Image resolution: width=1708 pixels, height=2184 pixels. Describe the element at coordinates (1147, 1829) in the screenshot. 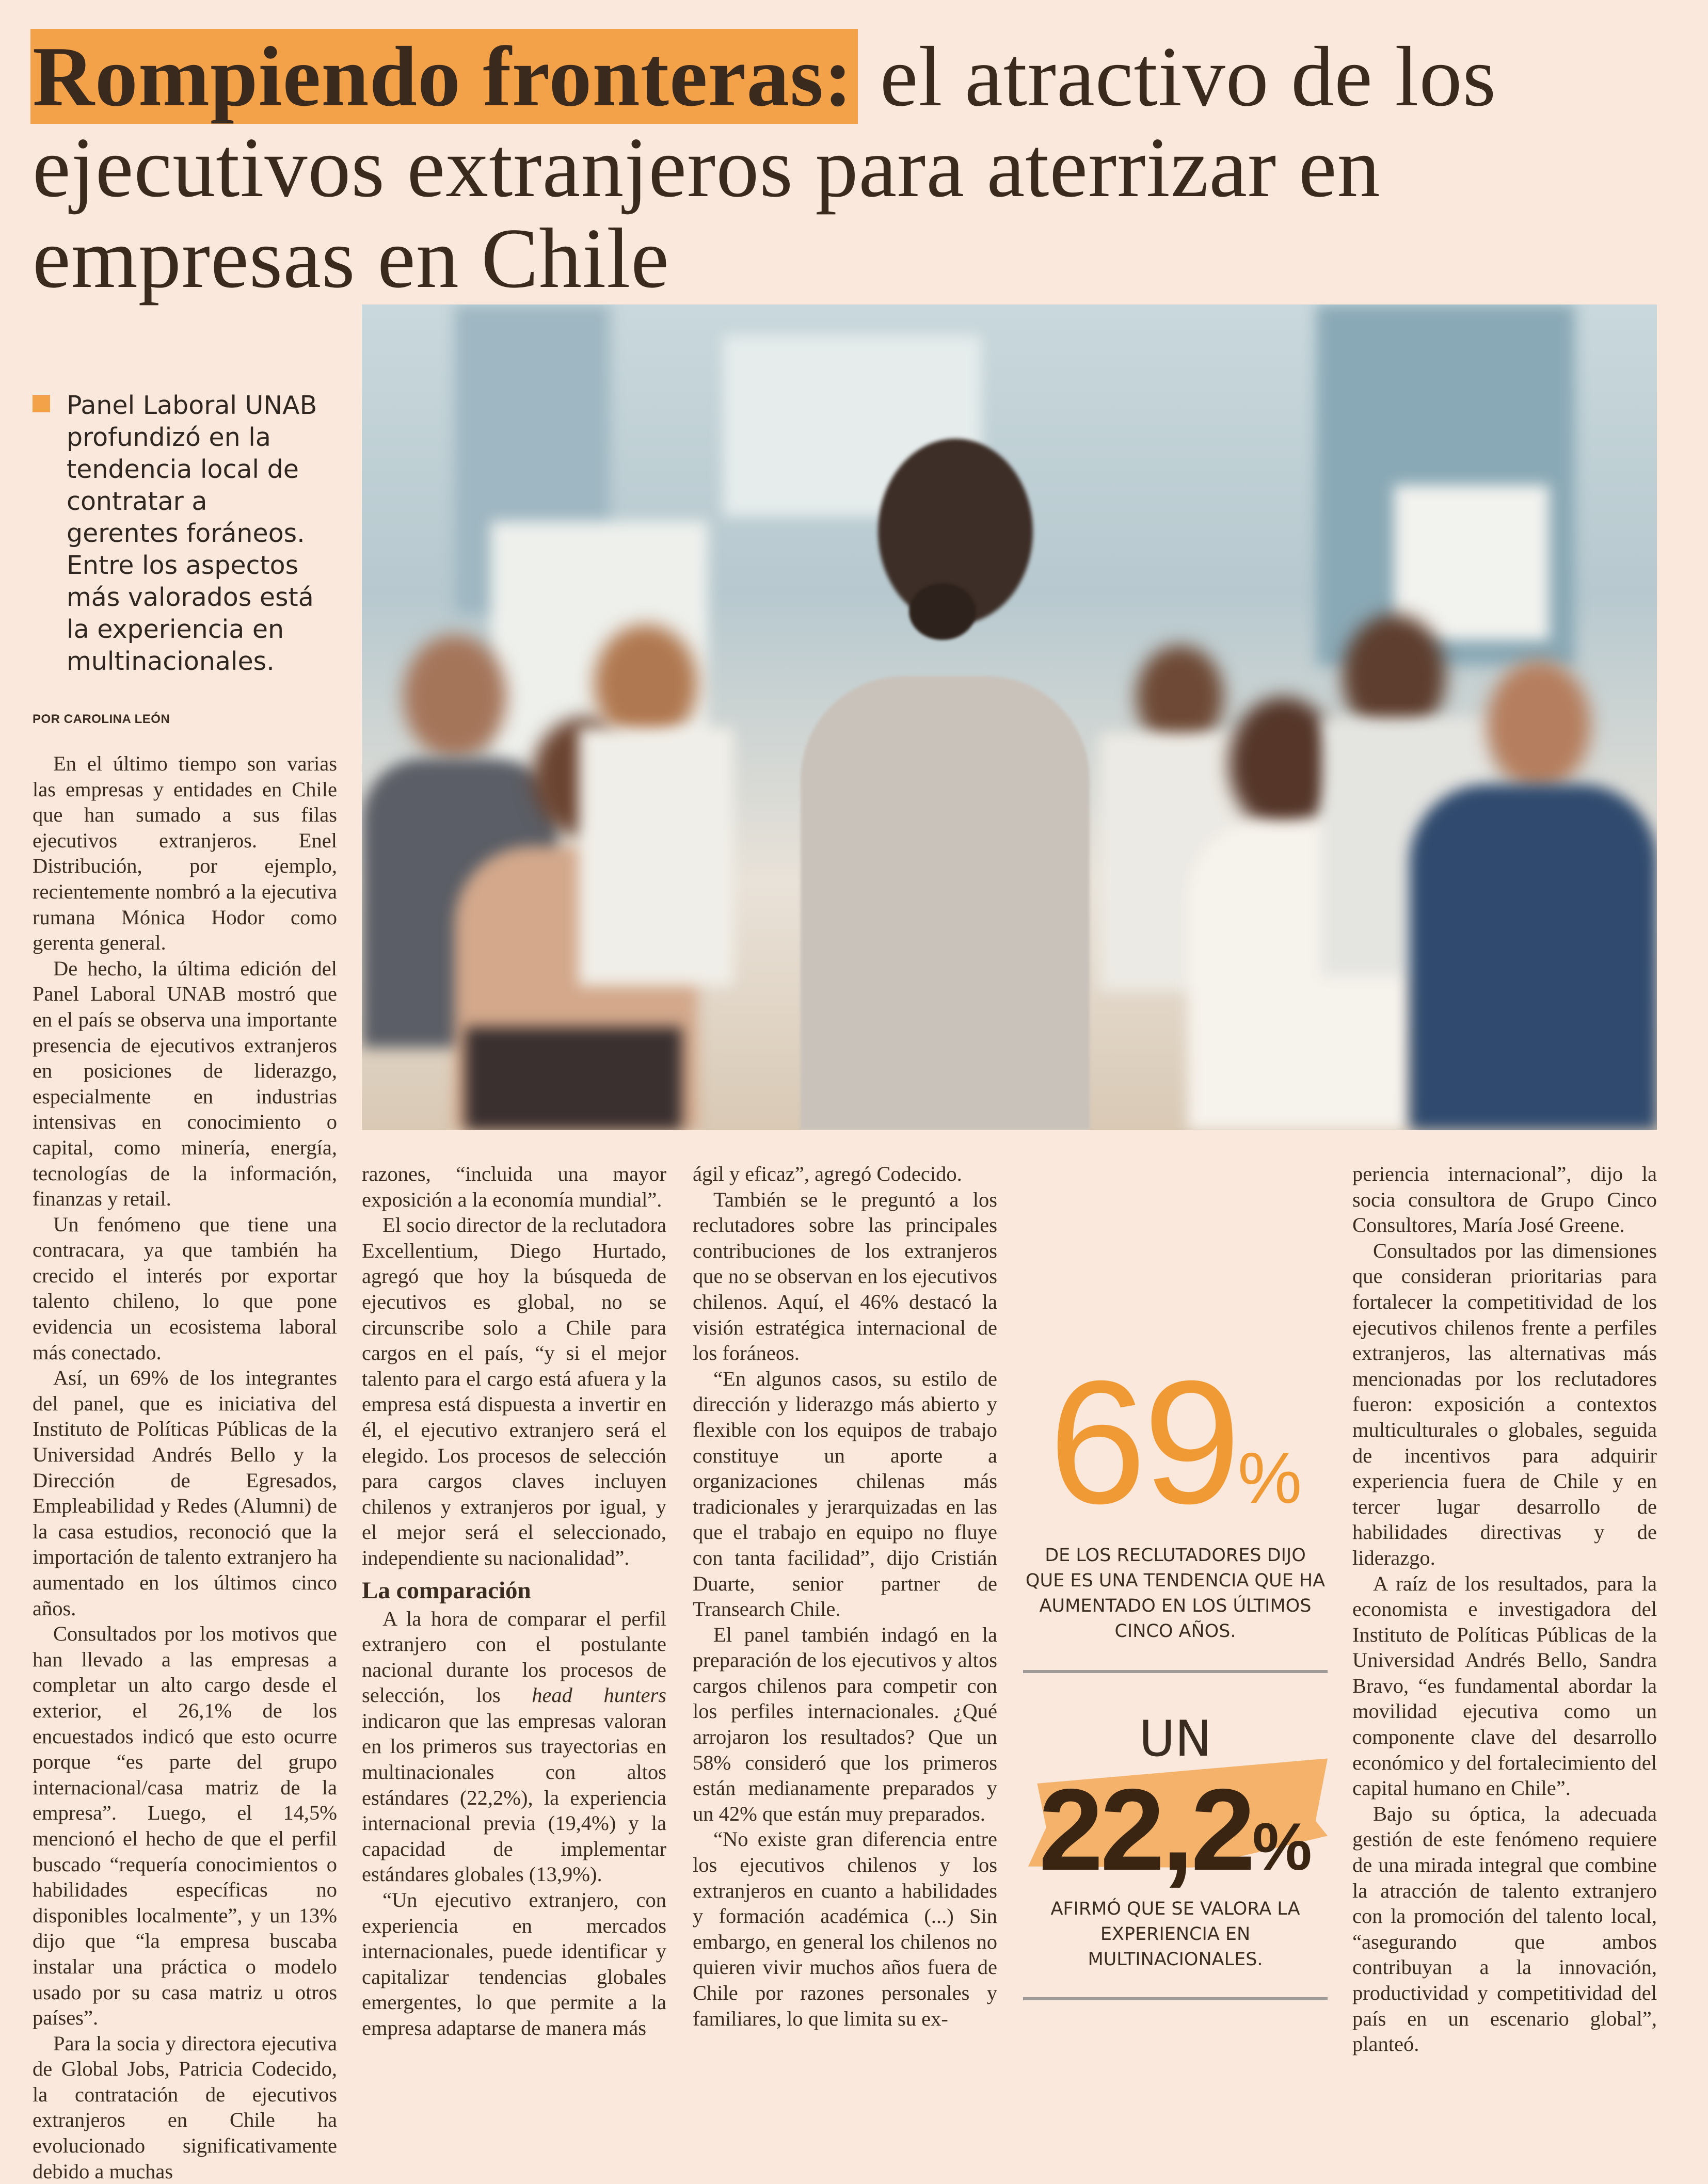

I see `stat-number: 22,2` at that location.